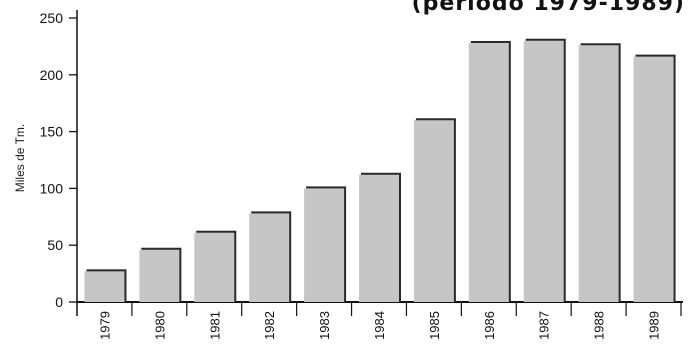 The width and height of the screenshot is (691, 349). What do you see at coordinates (324, 325) in the screenshot?
I see `x-tick-label: 1983` at bounding box center [324, 325].